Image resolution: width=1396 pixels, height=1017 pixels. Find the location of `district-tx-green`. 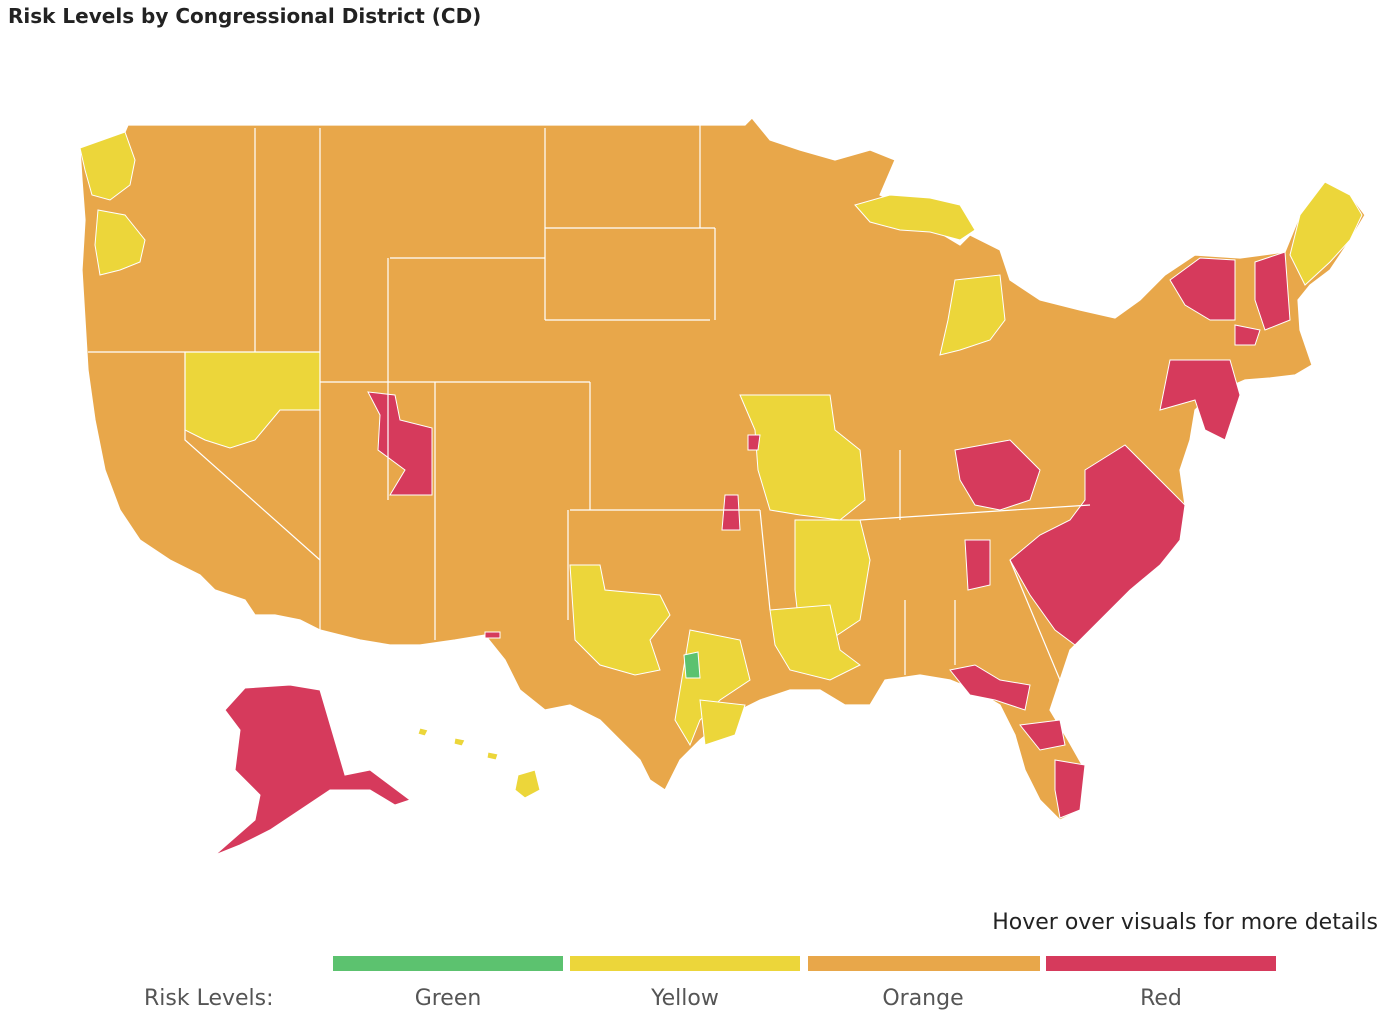

district-tx-green is located at coordinates (692, 665).